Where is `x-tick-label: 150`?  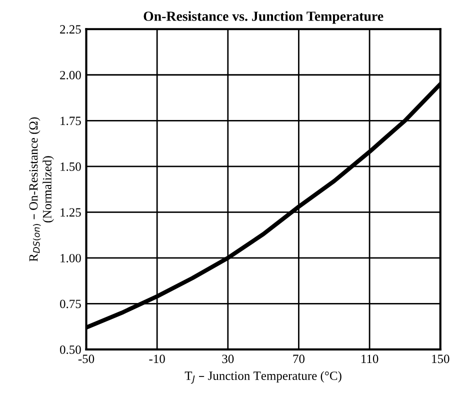
x-tick-label: 150 is located at coordinates (441, 359).